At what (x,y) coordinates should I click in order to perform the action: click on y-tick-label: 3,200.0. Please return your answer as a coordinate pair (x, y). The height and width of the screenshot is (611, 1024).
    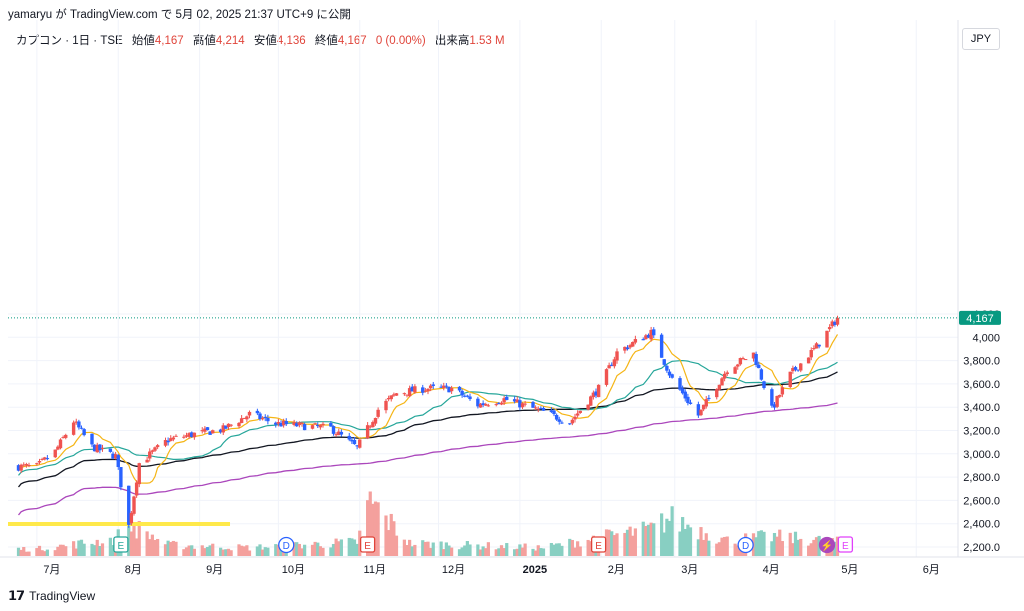
    Looking at the image, I should click on (981, 432).